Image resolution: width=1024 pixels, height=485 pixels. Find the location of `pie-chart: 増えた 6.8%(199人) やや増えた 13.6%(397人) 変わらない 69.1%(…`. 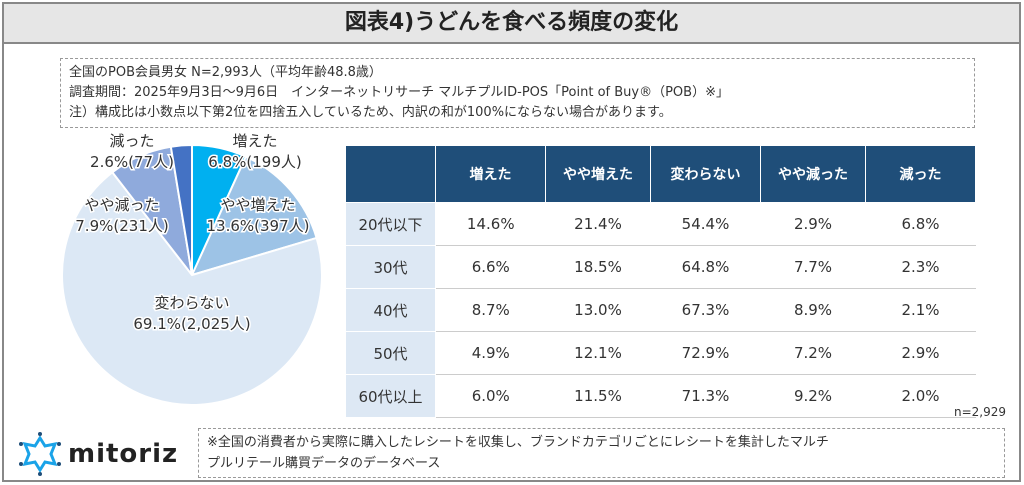

pie-chart: 増えた 6.8%(199人) やや増えた 13.6%(397人) 変わらない 69.1%(… is located at coordinates (192, 268).